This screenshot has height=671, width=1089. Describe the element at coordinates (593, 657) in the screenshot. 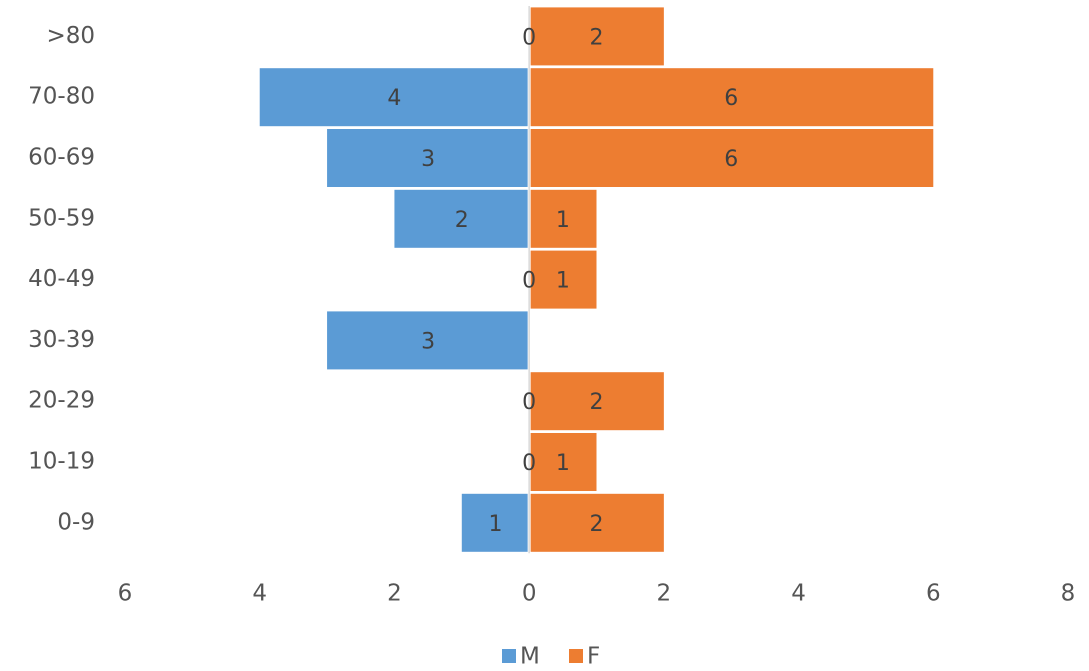

I see `legend-label-f: F` at that location.